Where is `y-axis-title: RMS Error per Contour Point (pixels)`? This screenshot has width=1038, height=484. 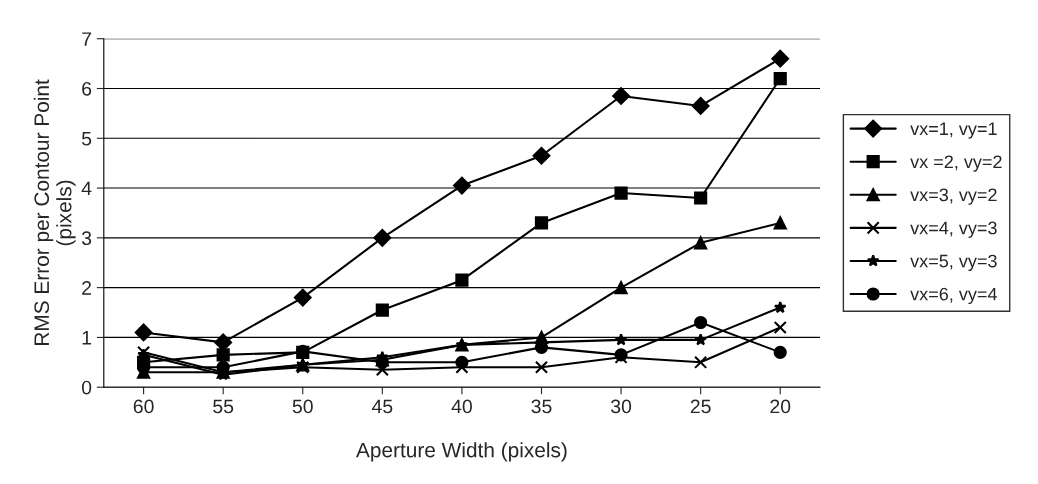
y-axis-title: RMS Error per Contour Point (pixels) is located at coordinates (54, 212).